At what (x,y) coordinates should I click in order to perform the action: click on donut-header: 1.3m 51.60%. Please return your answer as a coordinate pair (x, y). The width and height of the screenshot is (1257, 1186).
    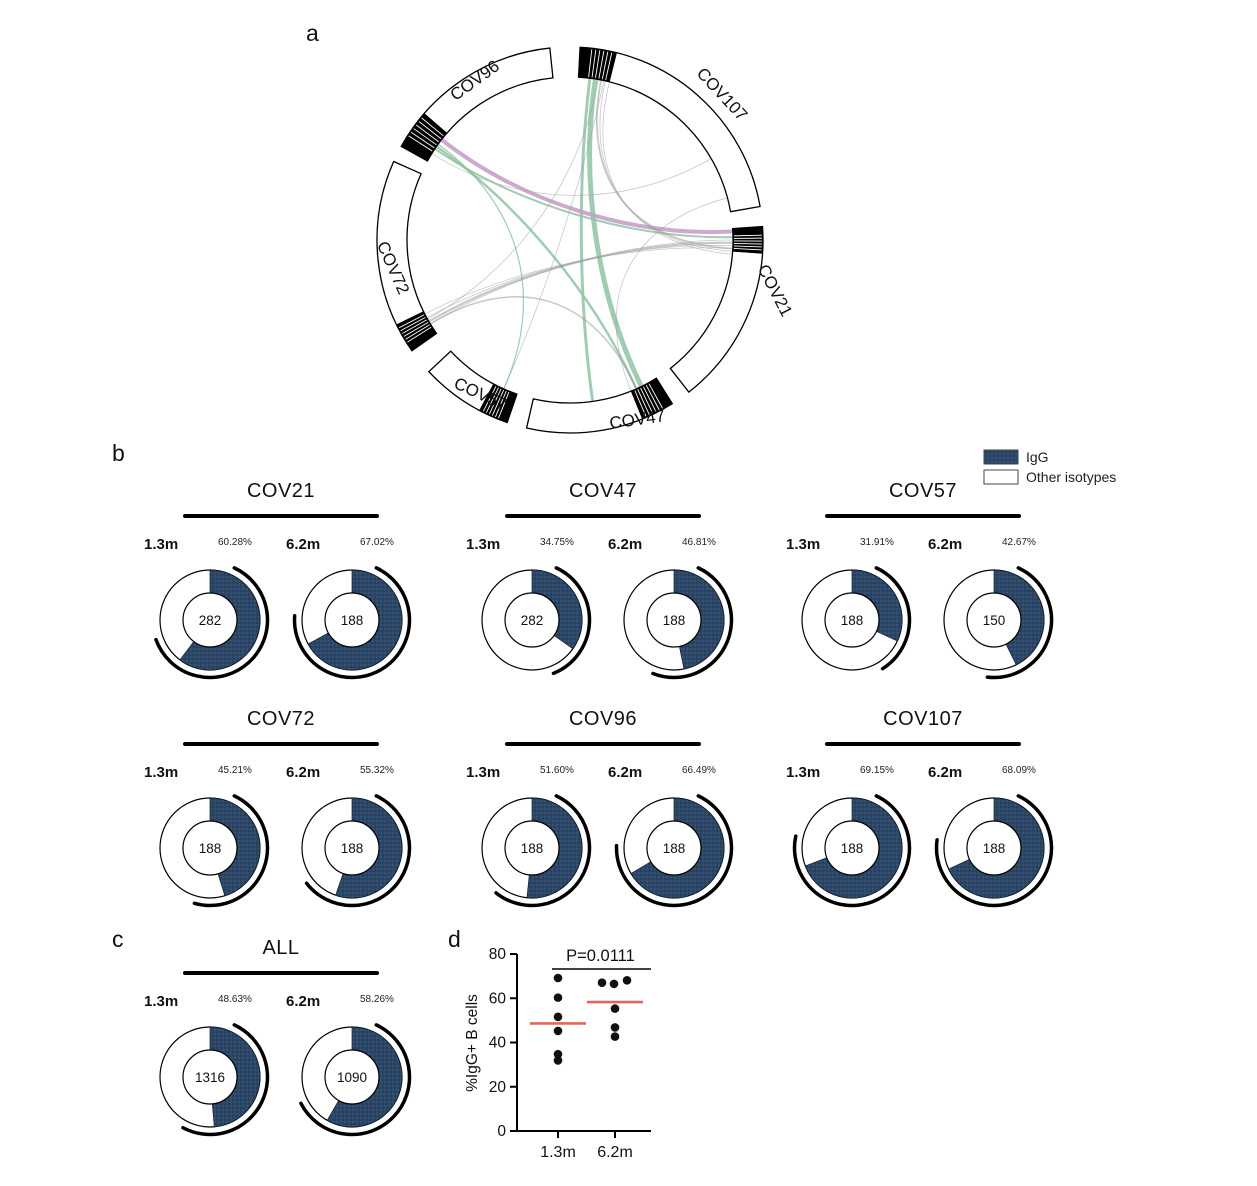
    Looking at the image, I should click on (531, 773).